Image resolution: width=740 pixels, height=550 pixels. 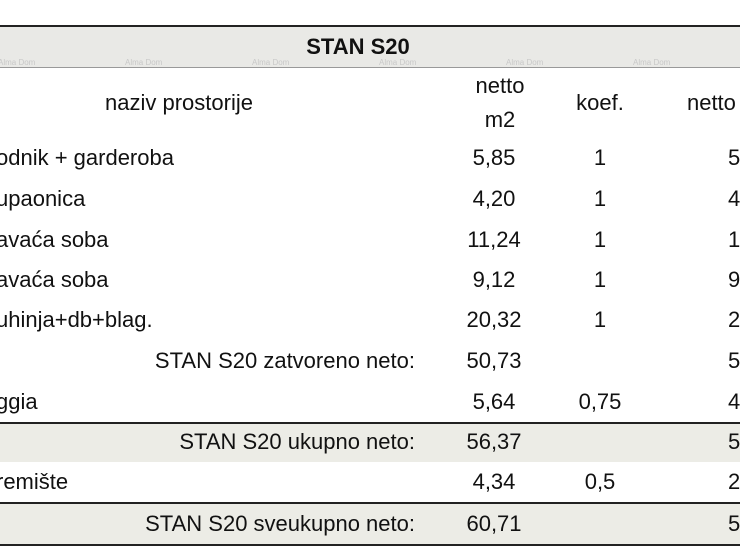 I want to click on header-cell: koef., so click(x=600, y=102).